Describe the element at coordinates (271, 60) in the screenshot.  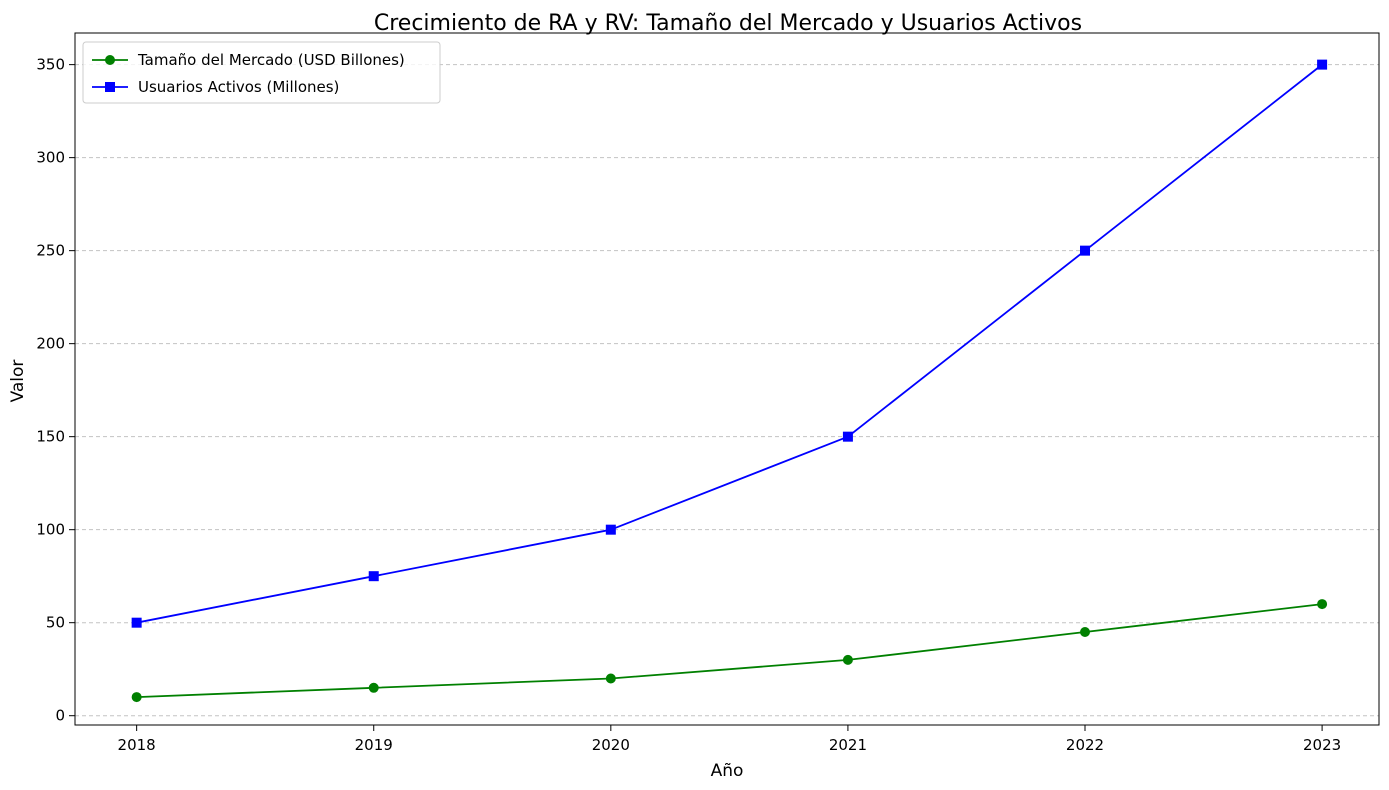
I see `legend-label: Tamaño del Mercado (USD Billones)` at that location.